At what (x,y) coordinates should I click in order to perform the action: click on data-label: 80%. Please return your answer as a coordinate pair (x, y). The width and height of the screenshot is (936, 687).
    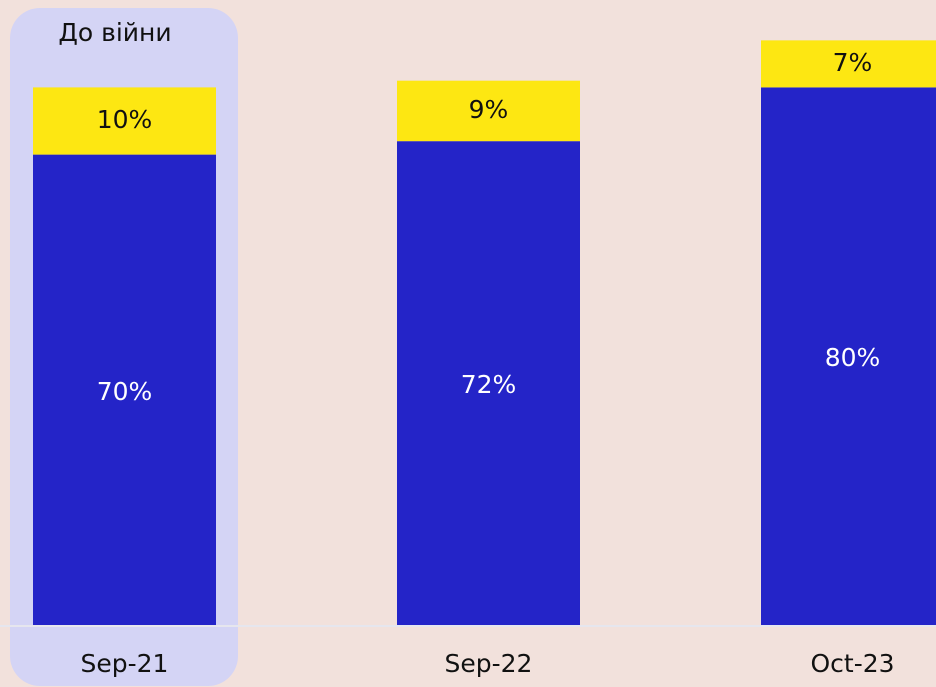
    Looking at the image, I should click on (853, 357).